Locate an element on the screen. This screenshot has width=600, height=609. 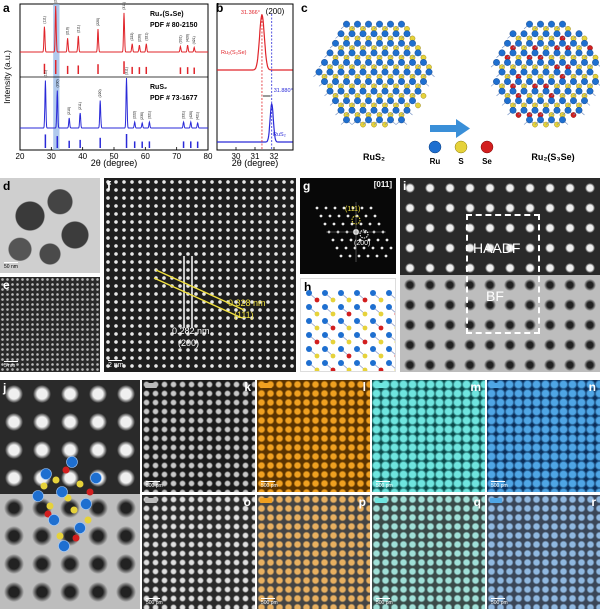
rus2-peak-label: (420) is located at coordinates (191, 115).